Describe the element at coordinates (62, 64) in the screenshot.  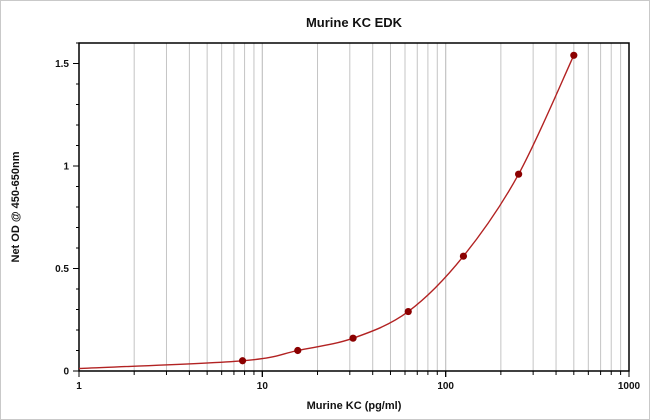
I see `y-tick-label: 1.5` at that location.